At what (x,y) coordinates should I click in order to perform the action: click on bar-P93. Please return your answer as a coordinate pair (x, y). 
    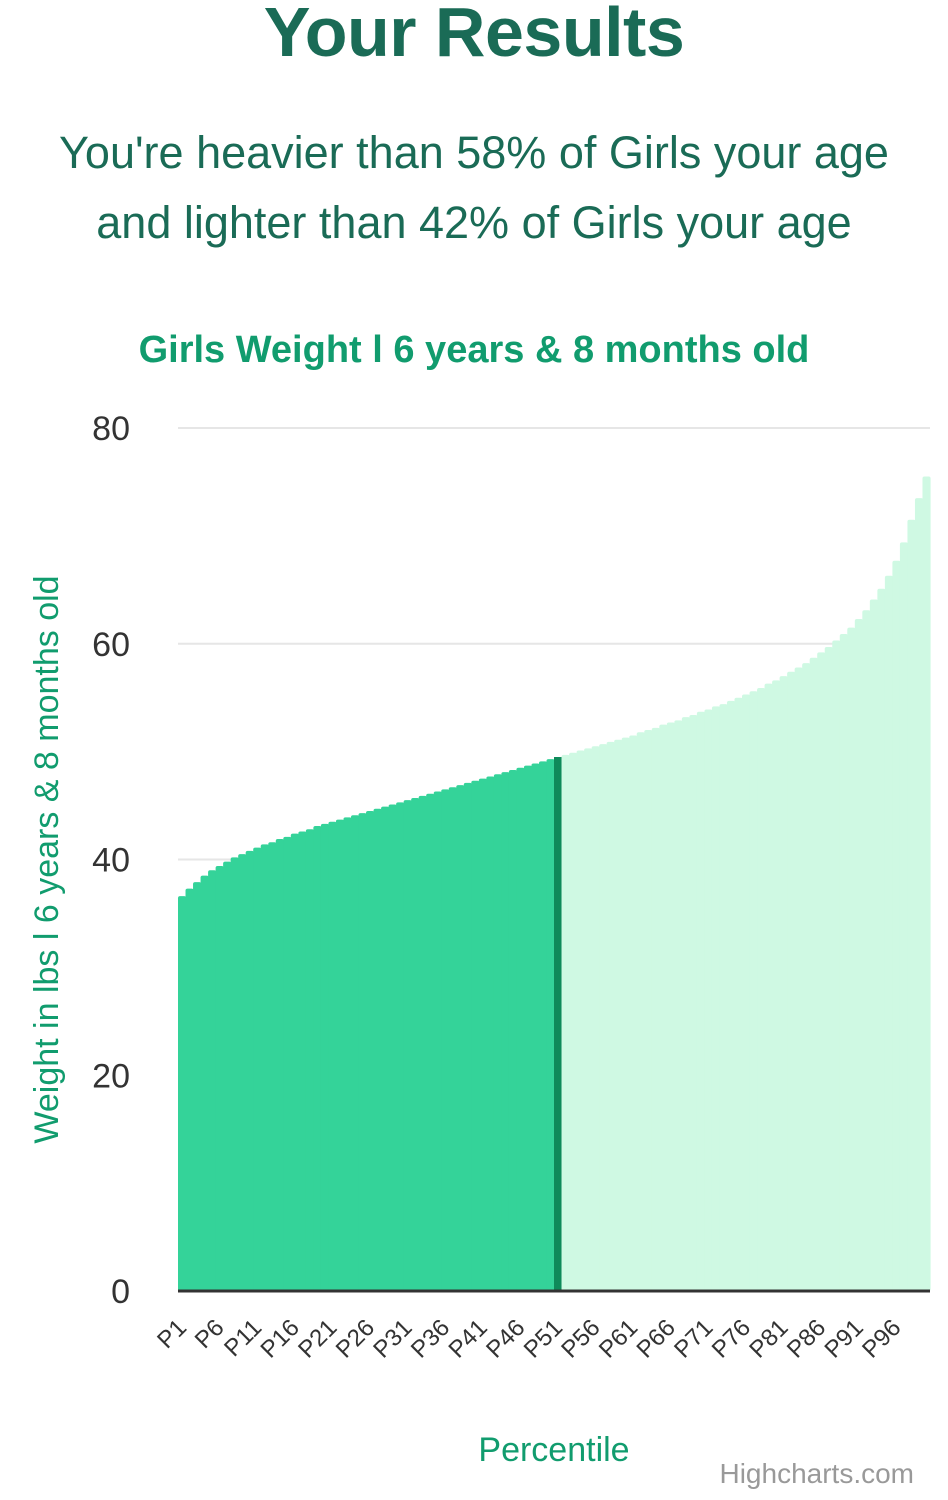
    Looking at the image, I should click on (873, 945).